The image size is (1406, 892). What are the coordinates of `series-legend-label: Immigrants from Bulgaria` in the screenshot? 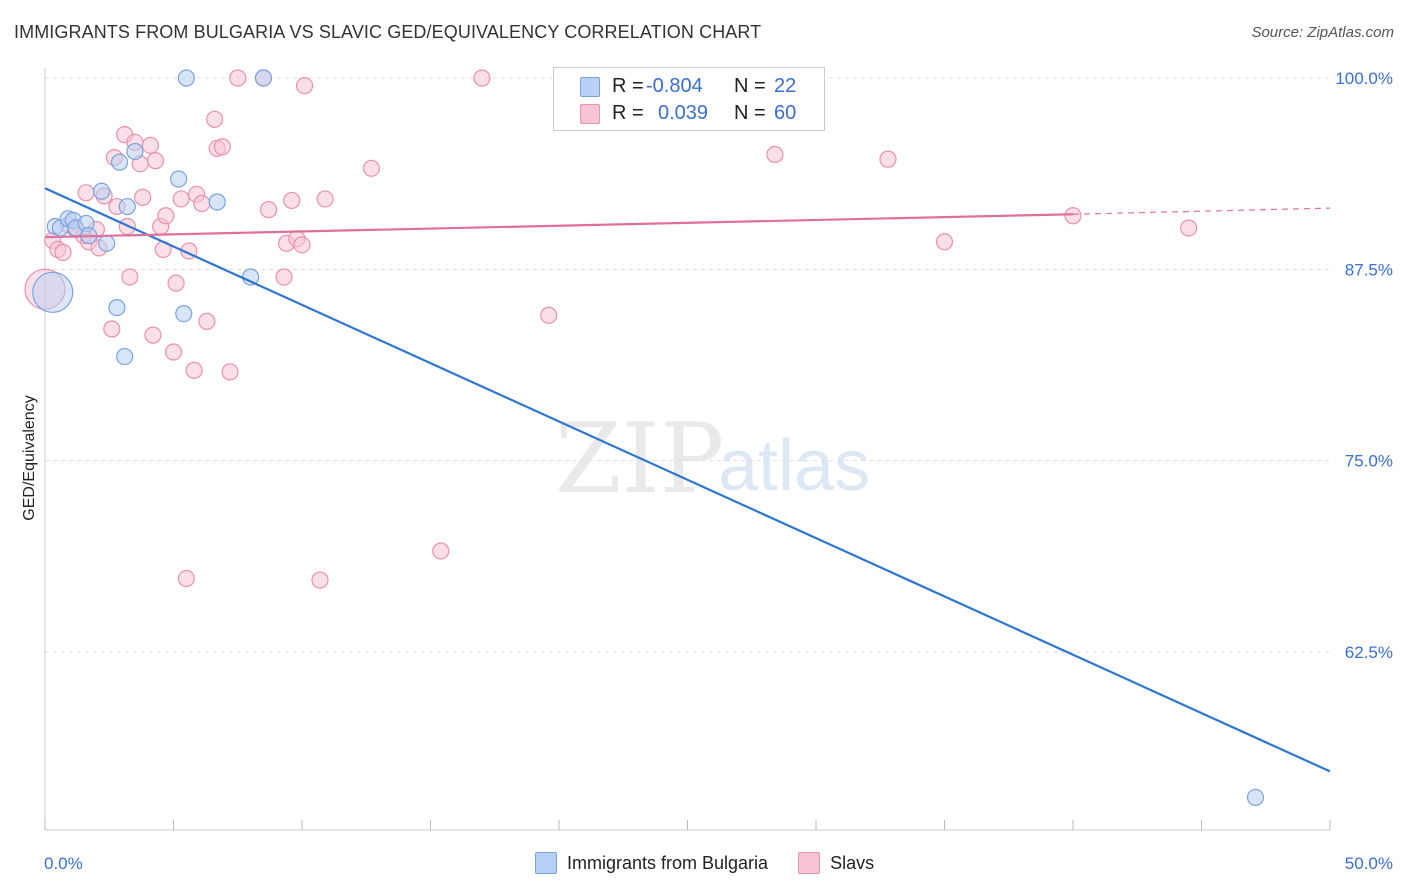 It's located at (668, 862).